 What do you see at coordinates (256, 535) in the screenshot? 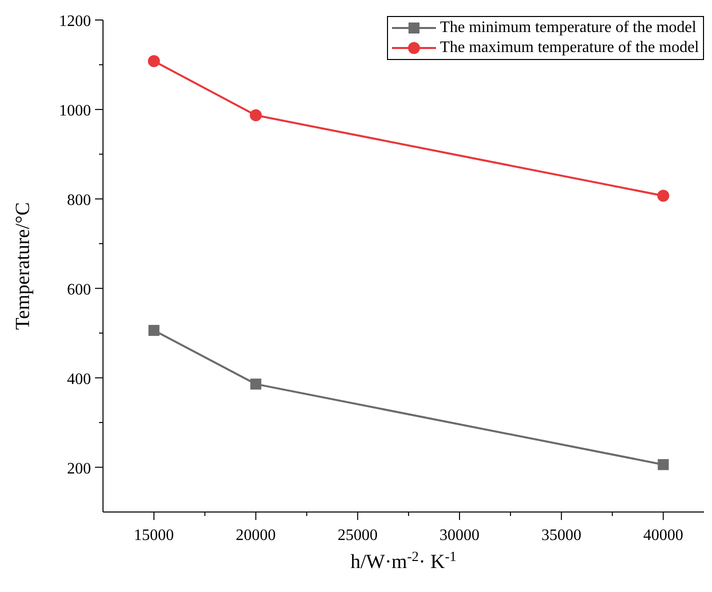
I see `x-tick-label: 20000` at bounding box center [256, 535].